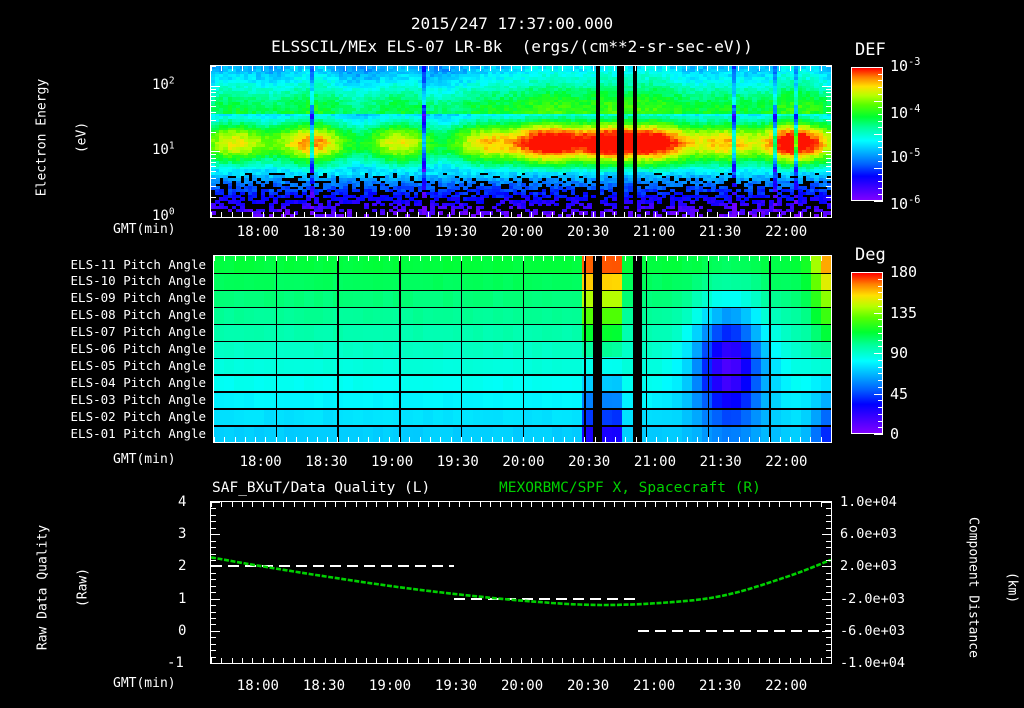 Image resolution: width=1024 pixels, height=708 pixels. I want to click on pitch-row-label: ELS-04 Pitch Angle, so click(118, 382).